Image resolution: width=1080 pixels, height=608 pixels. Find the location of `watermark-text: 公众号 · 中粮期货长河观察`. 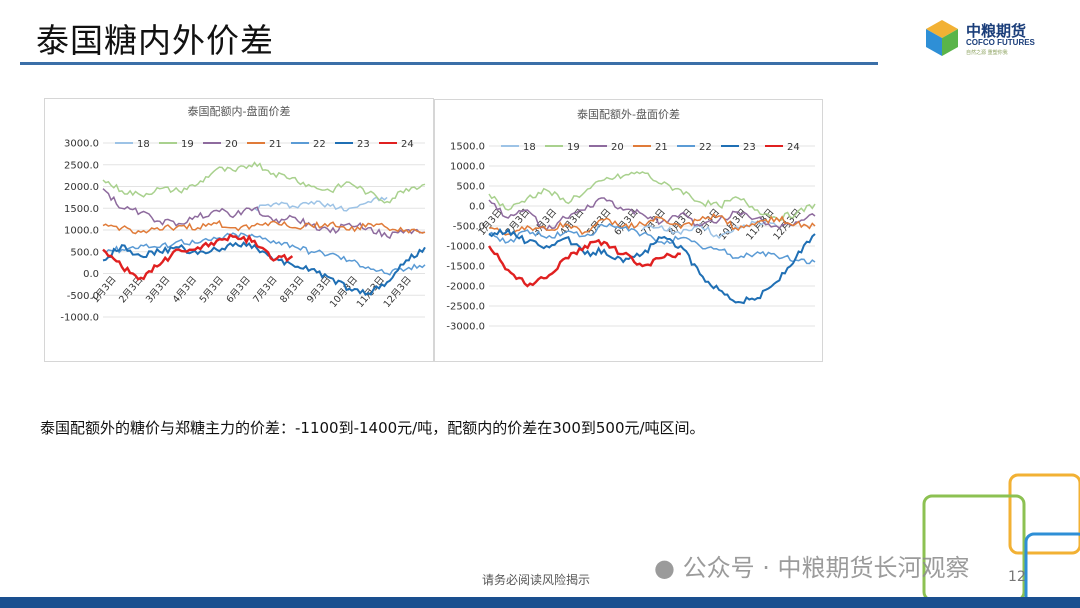

watermark-text: 公众号 · 中粮期货长河观察 is located at coordinates (826, 568).